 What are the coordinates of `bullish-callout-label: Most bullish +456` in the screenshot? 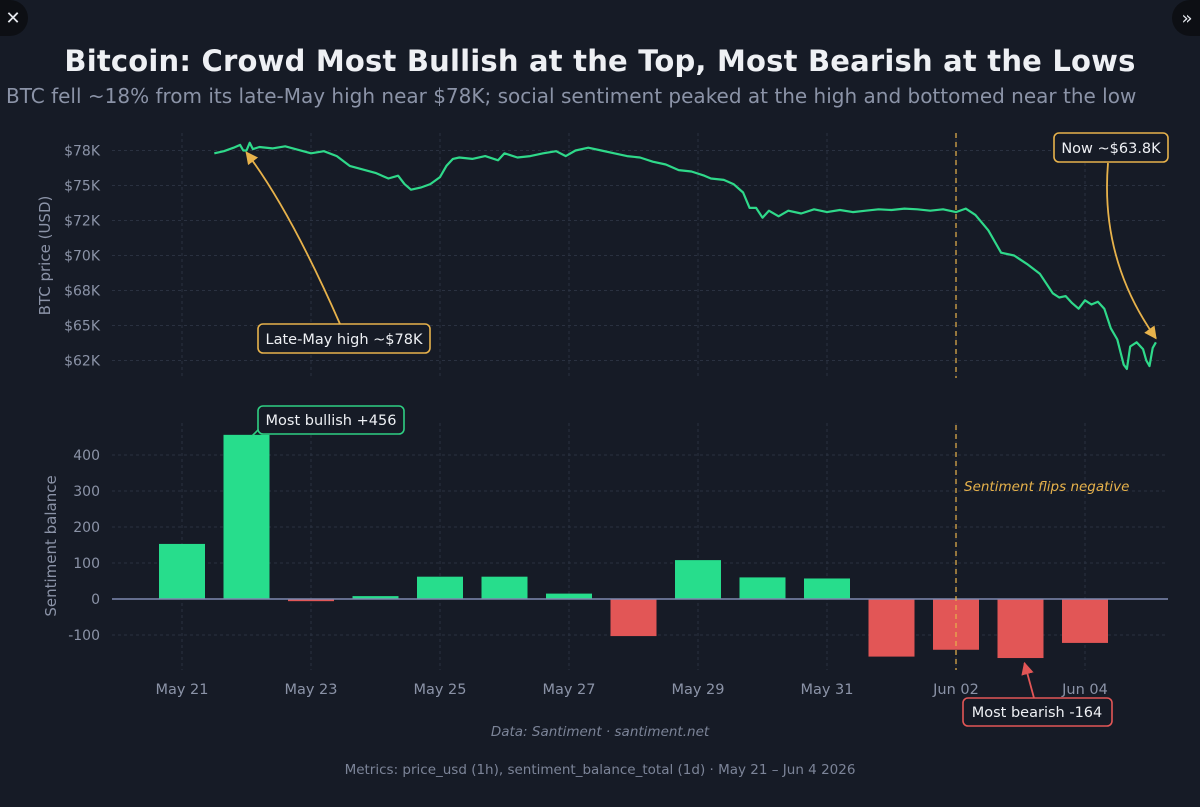 It's located at (331, 421).